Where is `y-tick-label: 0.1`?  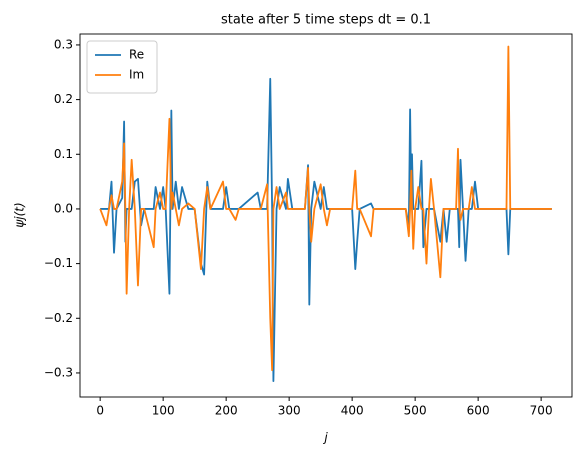
y-tick-label: 0.1 is located at coordinates (63, 154).